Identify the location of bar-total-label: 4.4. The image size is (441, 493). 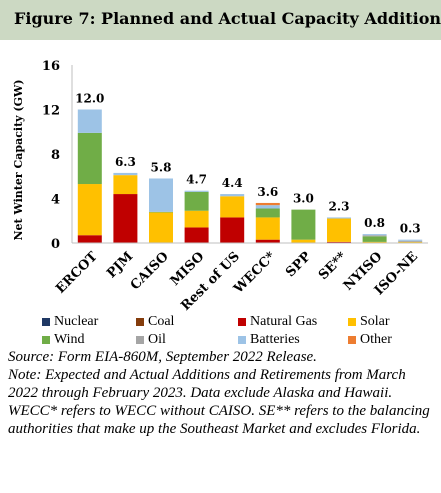
(232, 183).